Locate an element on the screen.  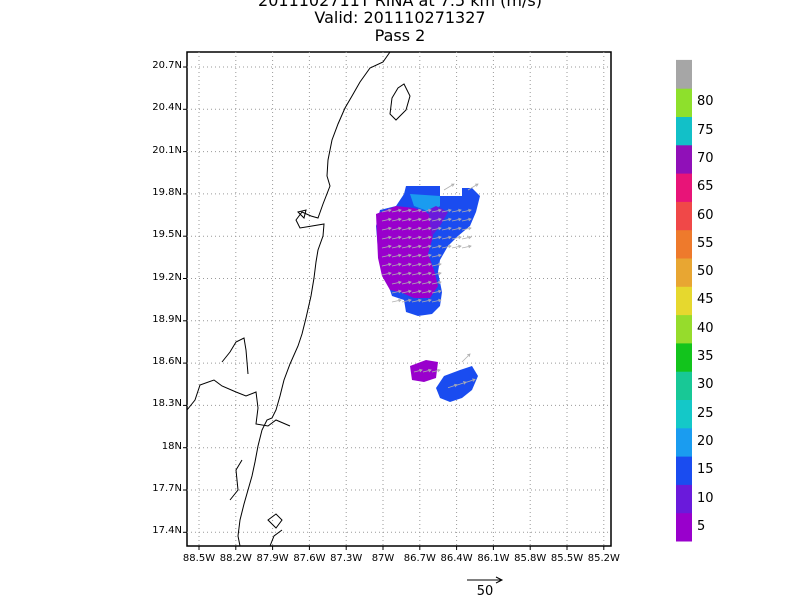
colorbar-label: 55 is located at coordinates (705, 243).